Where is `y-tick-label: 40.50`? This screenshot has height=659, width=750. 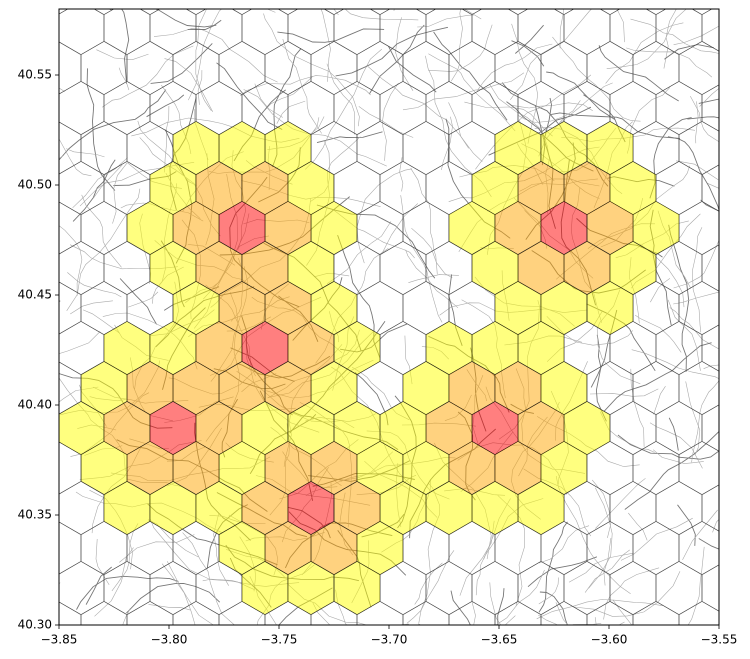 y-tick-label: 40.50 is located at coordinates (35, 185).